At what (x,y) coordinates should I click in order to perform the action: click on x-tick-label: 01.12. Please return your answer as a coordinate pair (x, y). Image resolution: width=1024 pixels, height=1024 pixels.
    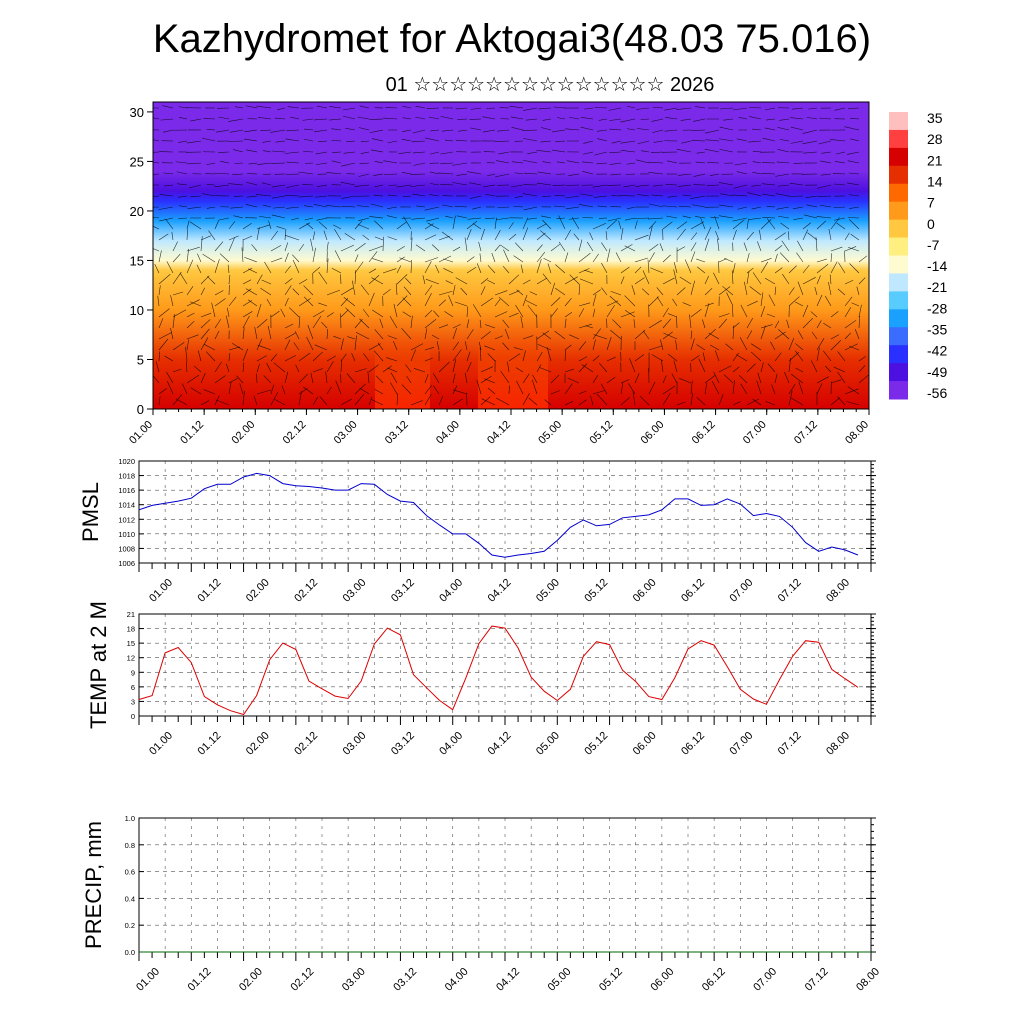
    Looking at the image, I should click on (210, 744).